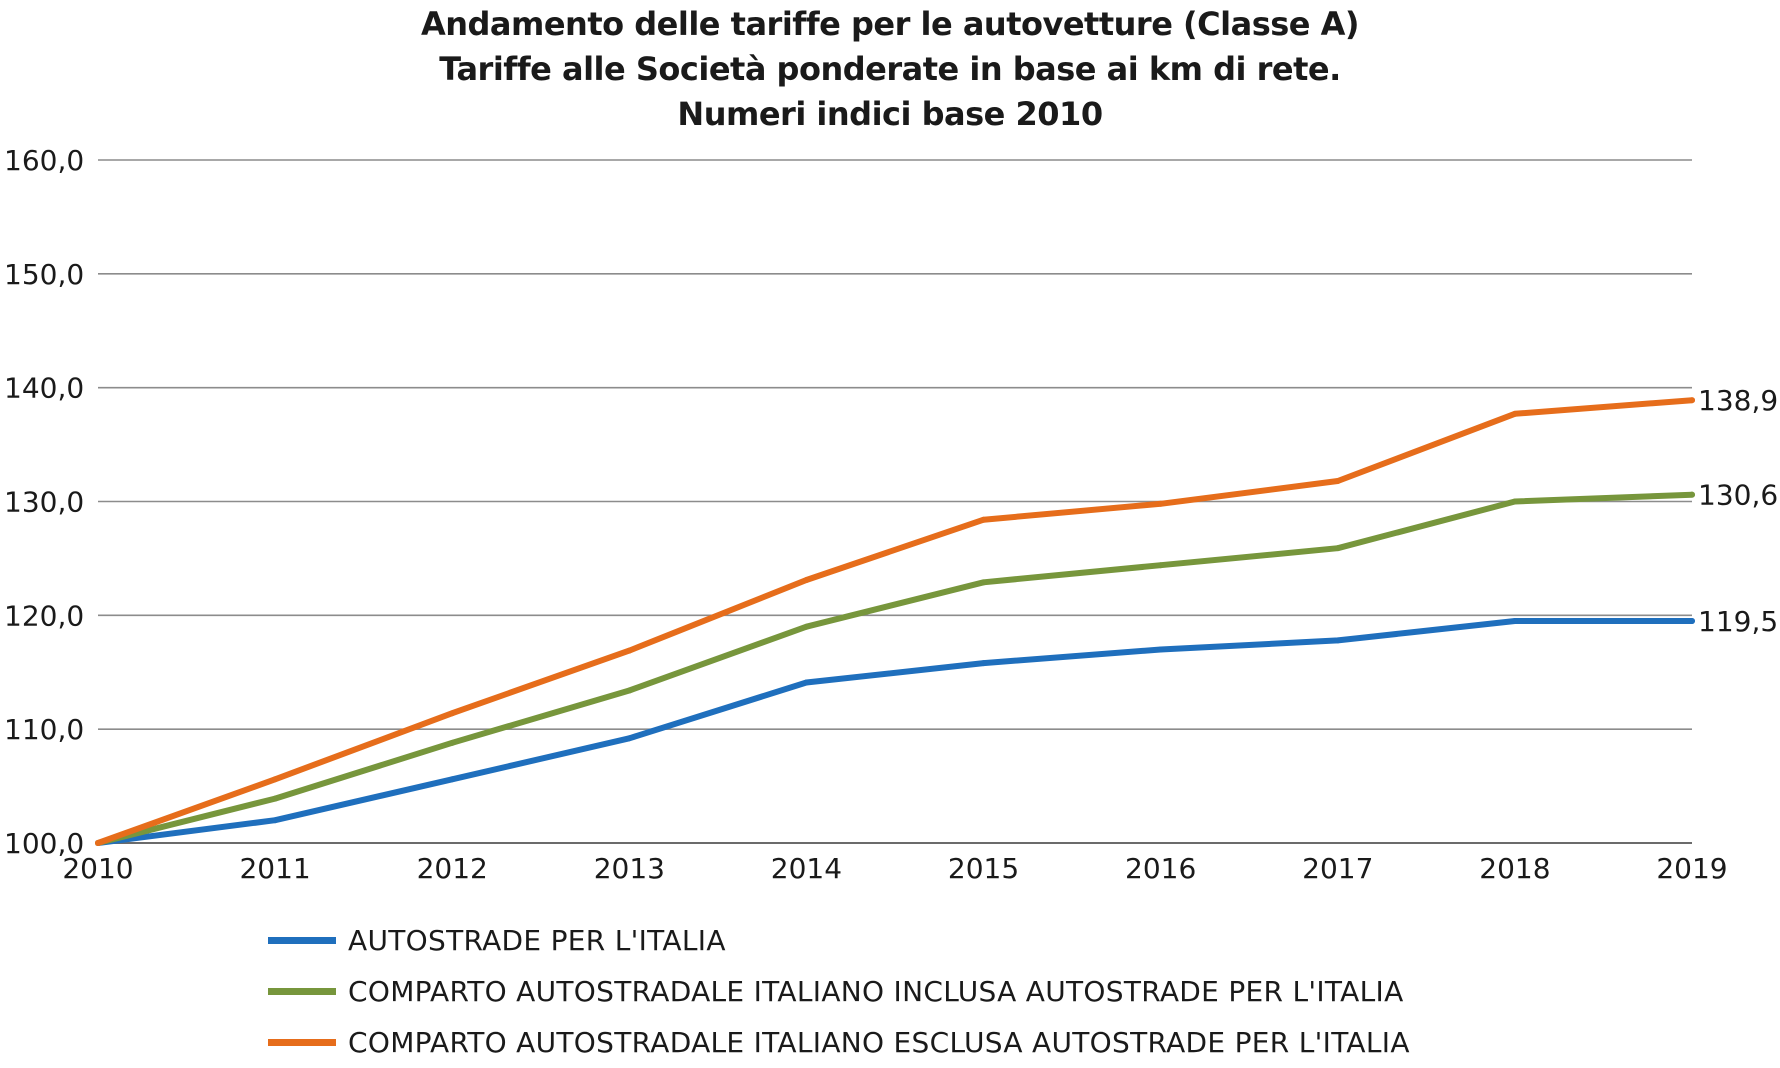 This screenshot has height=1068, width=1780. Describe the element at coordinates (452, 868) in the screenshot. I see `x-tick-label: 2012` at that location.